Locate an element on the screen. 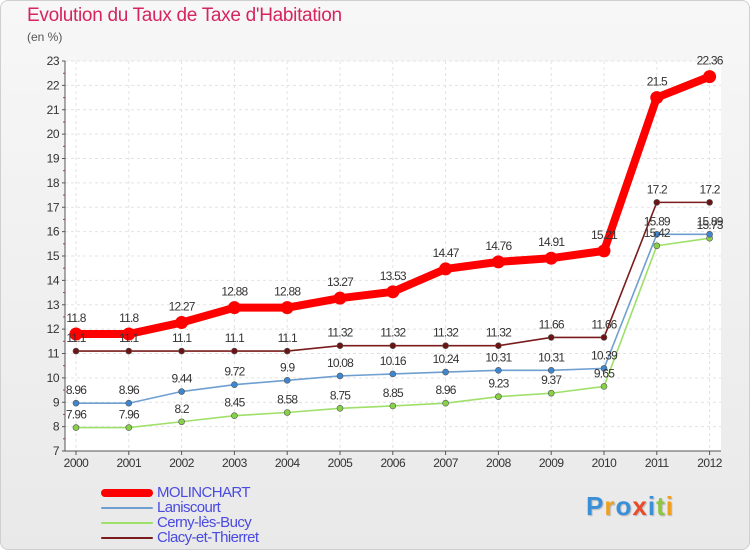 The image size is (750, 550). y-tick-label: 14 is located at coordinates (53, 280).